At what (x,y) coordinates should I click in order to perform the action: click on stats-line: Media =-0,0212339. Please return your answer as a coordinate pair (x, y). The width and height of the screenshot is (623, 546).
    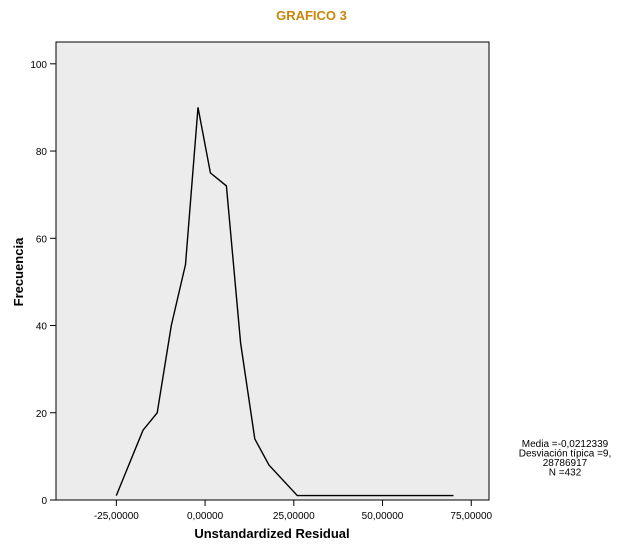
    Looking at the image, I should click on (565, 444).